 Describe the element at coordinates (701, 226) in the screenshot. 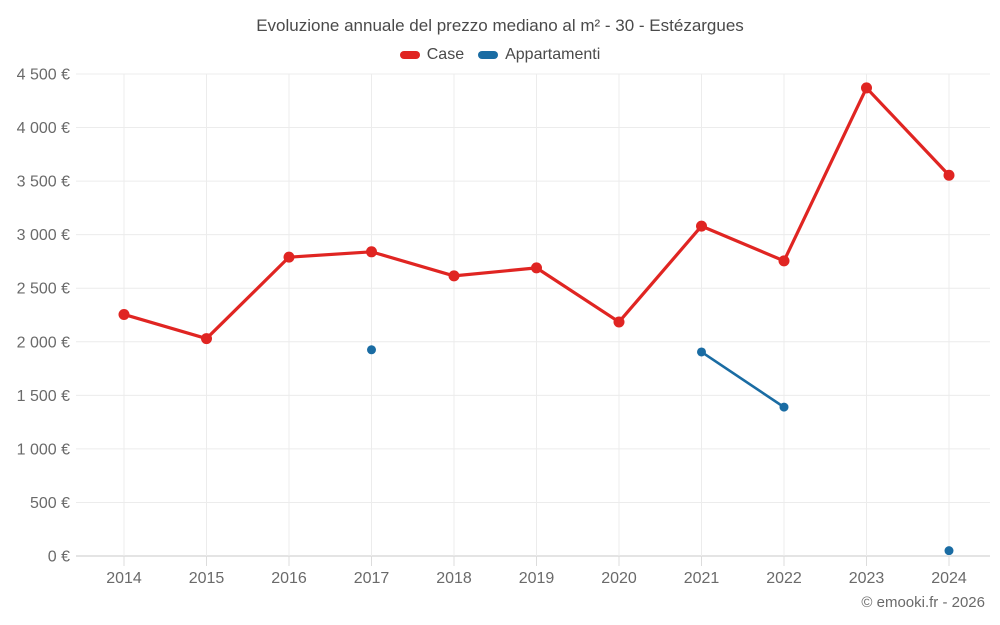

I see `data-point-case-2021` at that location.